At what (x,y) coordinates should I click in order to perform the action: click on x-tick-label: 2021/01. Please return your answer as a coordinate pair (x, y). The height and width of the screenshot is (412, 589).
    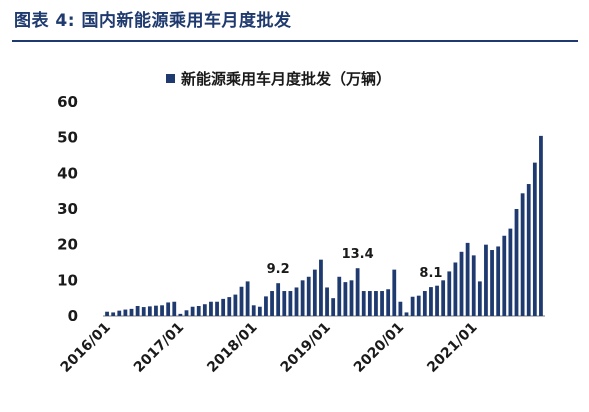
    Looking at the image, I should click on (452, 348).